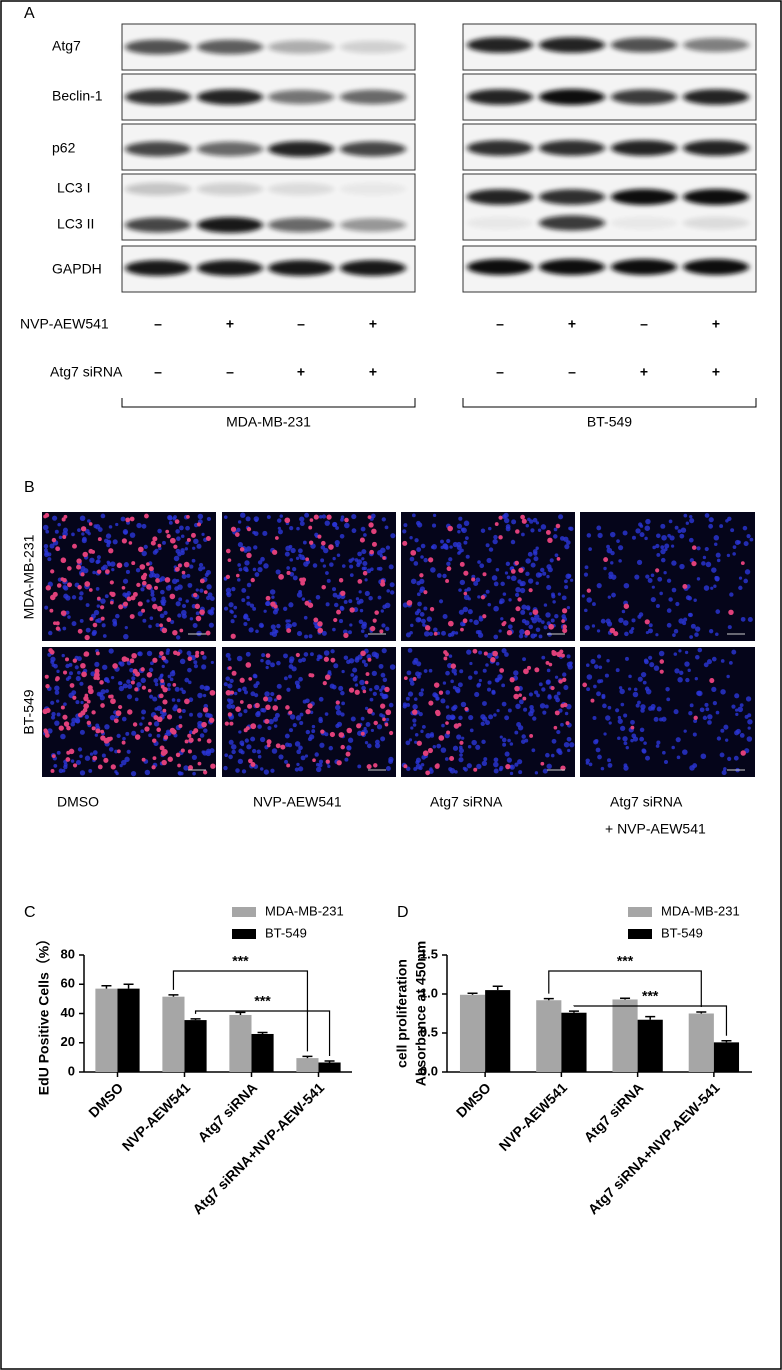 This screenshot has width=782, height=1370. I want to click on treatment-sign: +, so click(301, 372).